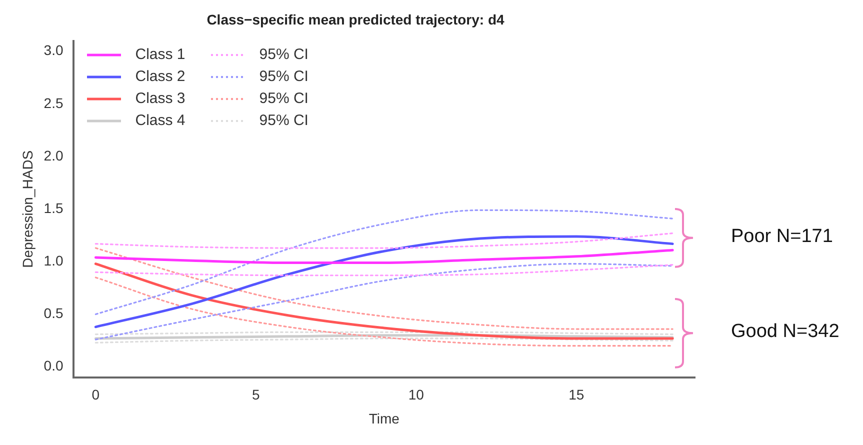  I want to click on y-tick-label: 3.0, so click(54, 50).